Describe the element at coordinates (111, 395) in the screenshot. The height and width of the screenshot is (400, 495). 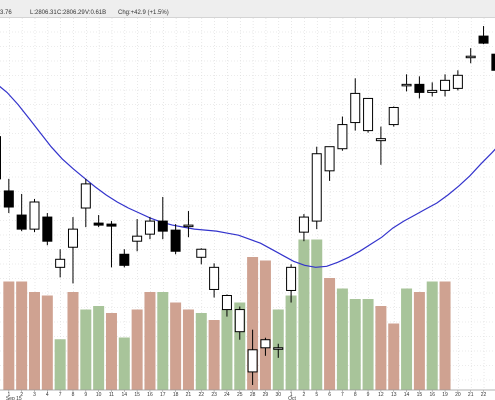
I see `x-tick-label: 11` at that location.